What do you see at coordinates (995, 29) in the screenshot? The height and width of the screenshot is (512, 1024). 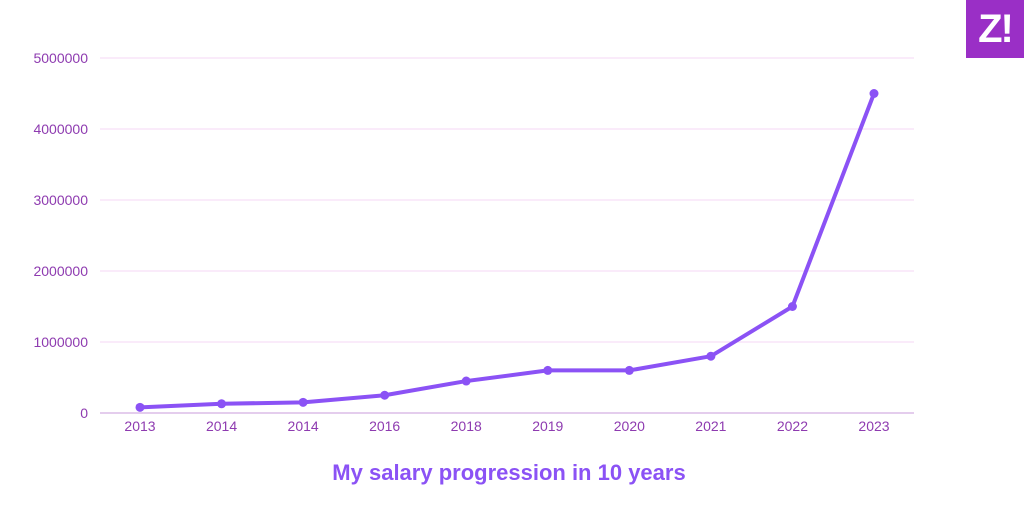 I see `brand-logo: Z!` at bounding box center [995, 29].